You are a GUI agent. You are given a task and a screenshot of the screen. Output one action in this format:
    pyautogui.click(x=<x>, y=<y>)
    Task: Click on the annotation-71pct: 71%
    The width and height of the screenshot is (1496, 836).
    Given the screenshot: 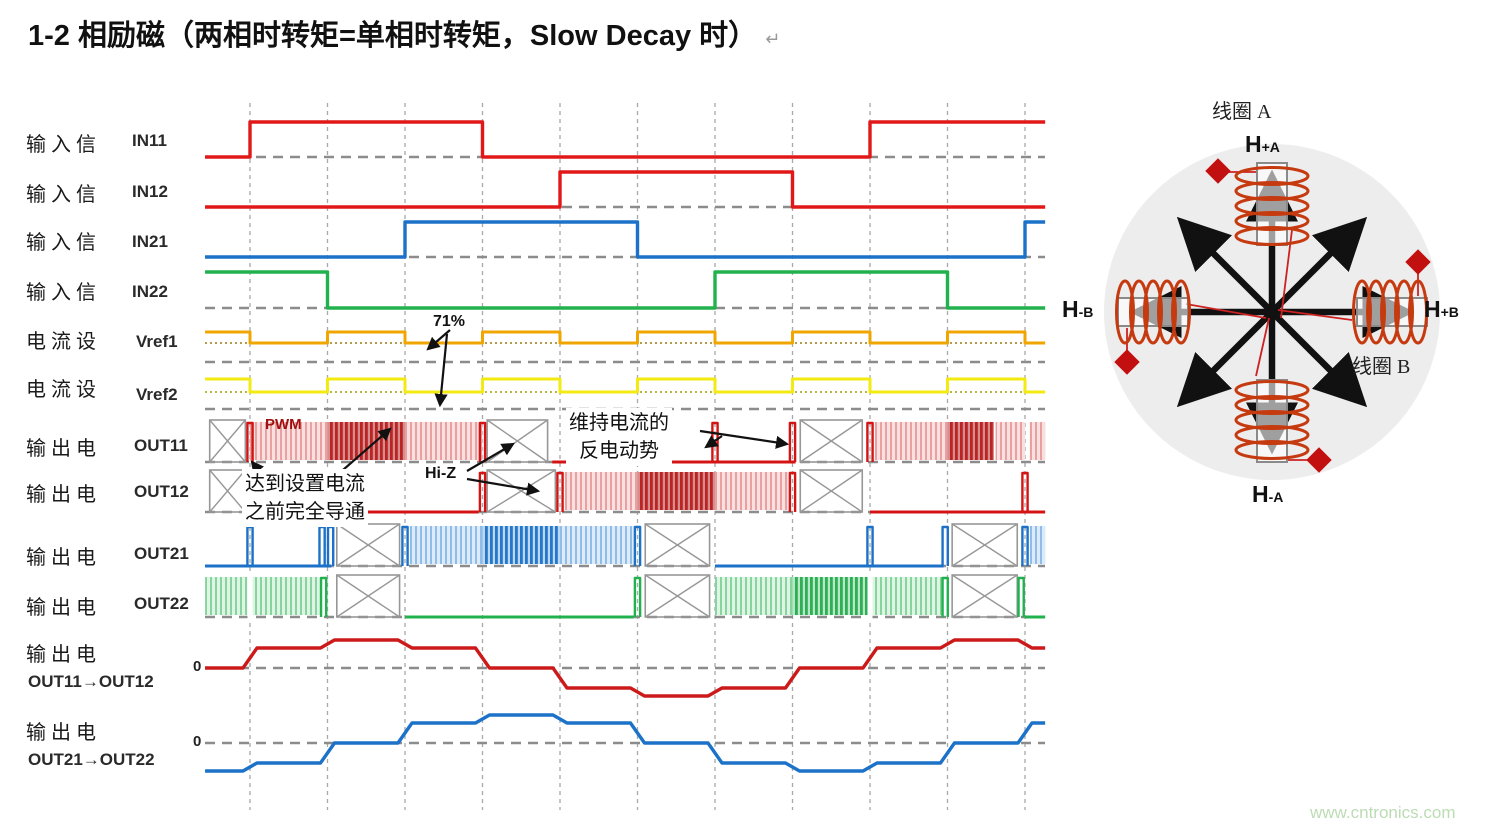 What is the action you would take?
    pyautogui.click(x=449, y=321)
    